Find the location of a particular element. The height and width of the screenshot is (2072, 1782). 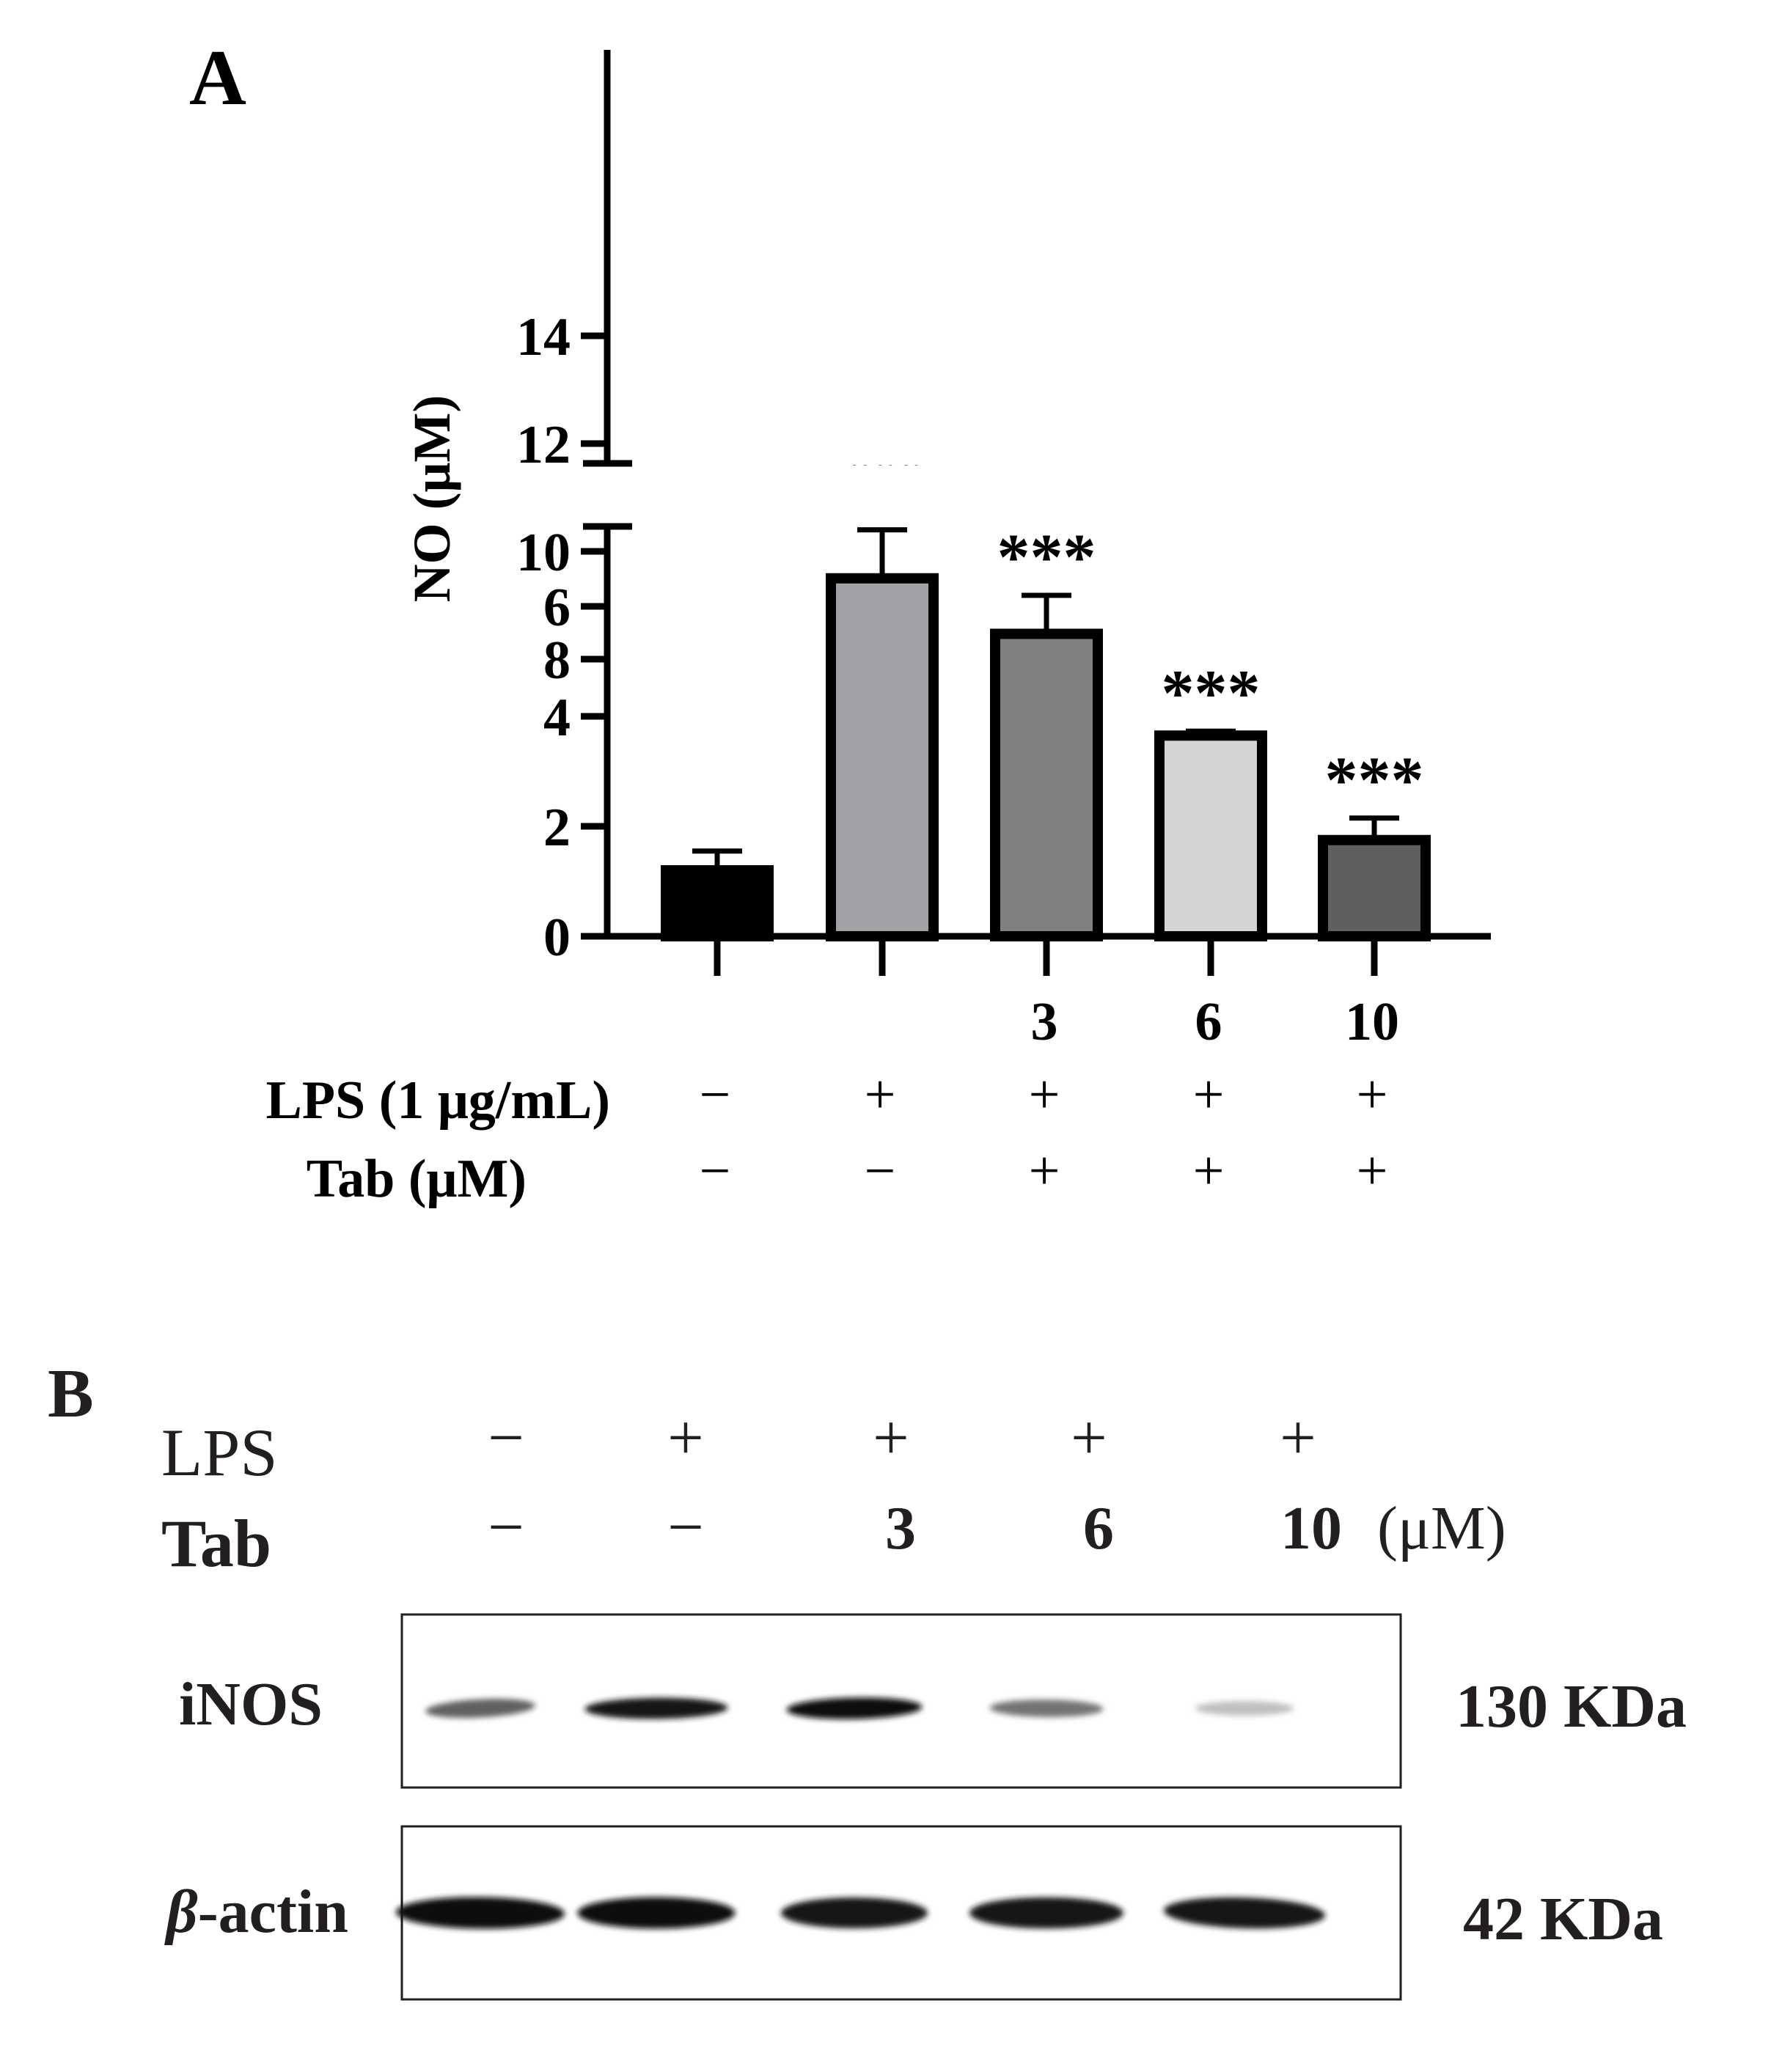

panel-b-label: B is located at coordinates (71, 1394).